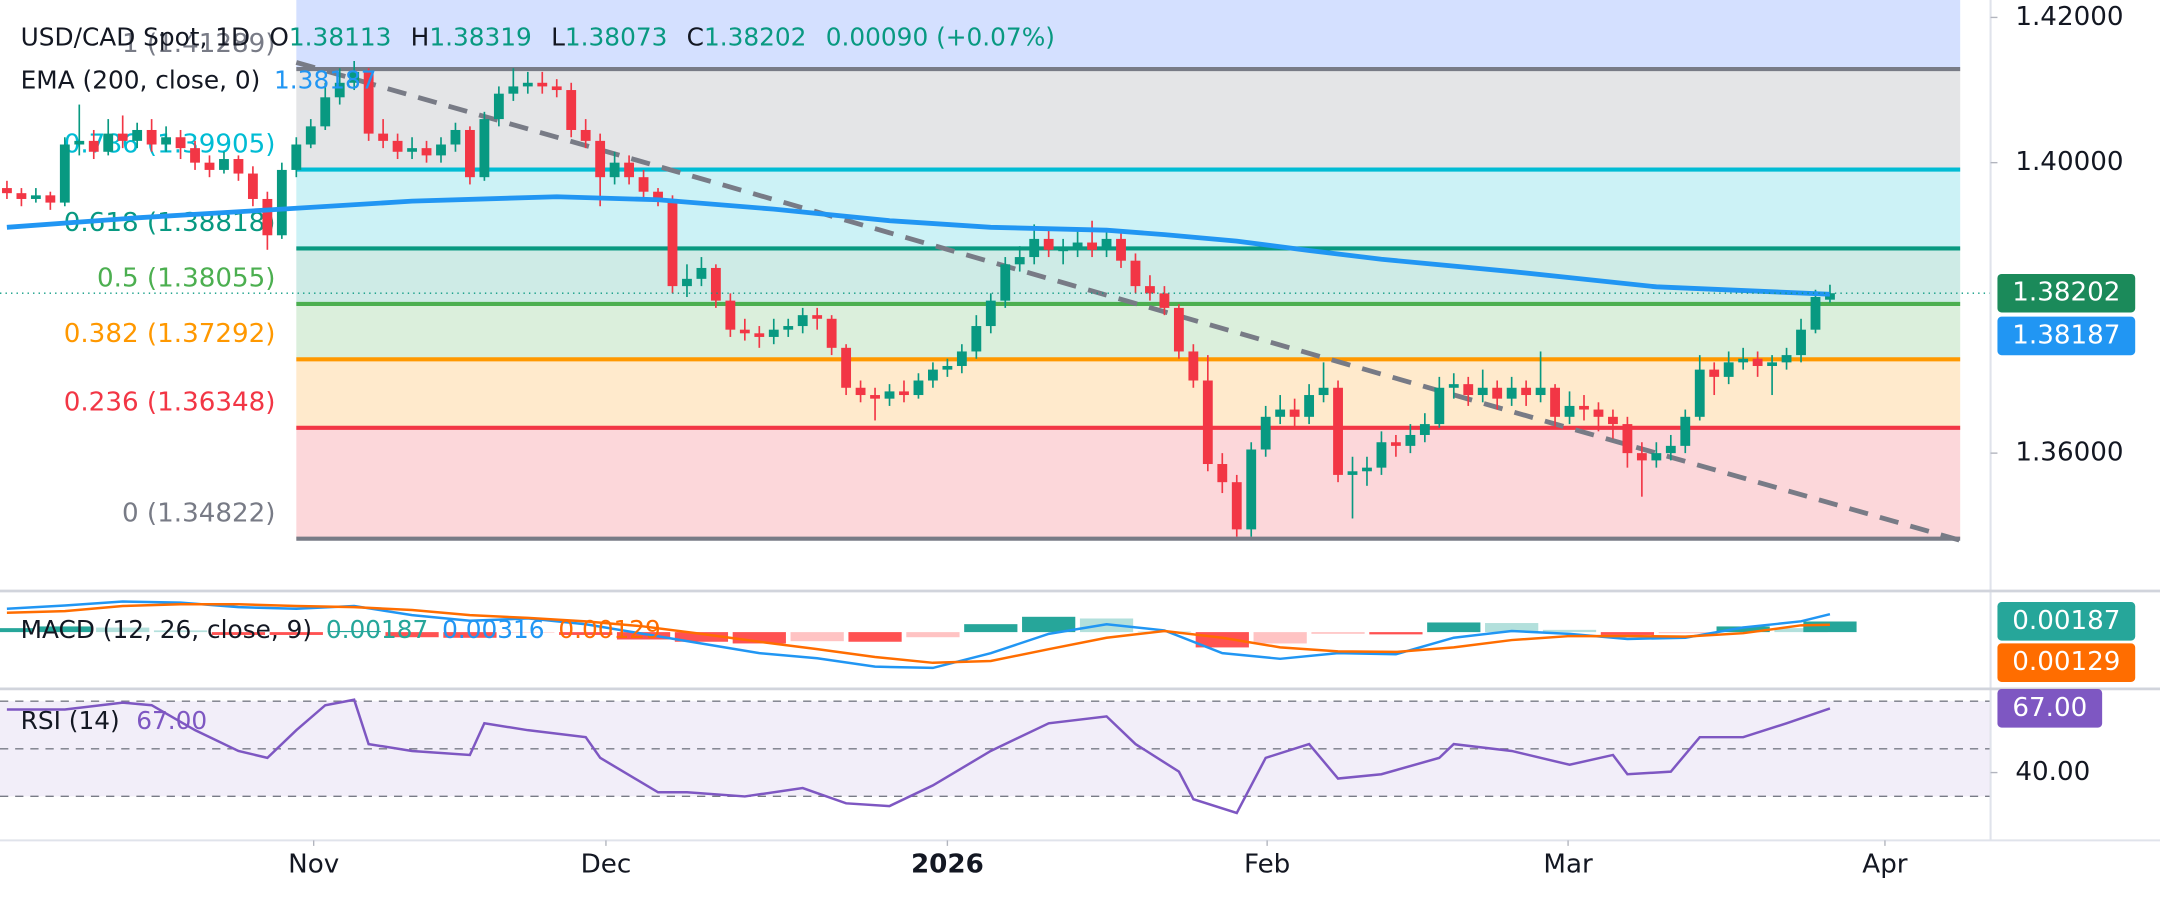 The image size is (2160, 901). I want to click on ohlc-letter: O, so click(279, 37).